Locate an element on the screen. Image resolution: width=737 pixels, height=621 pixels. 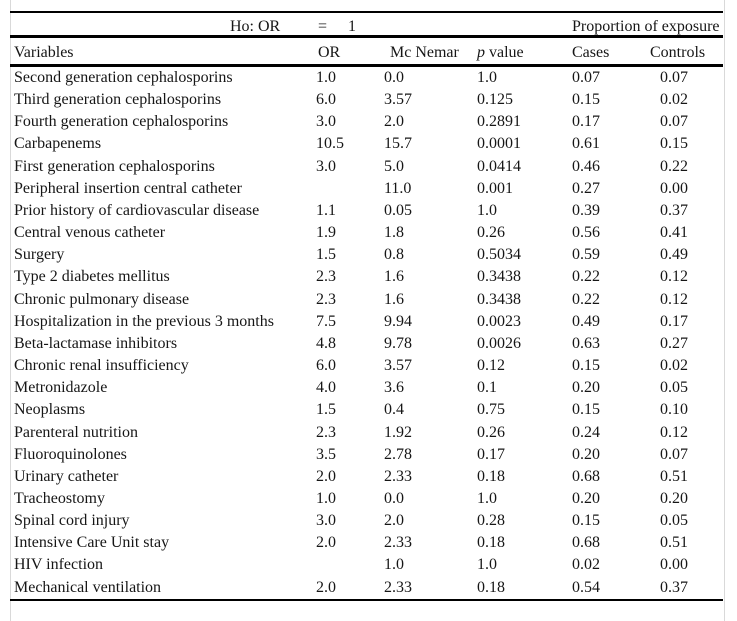
cases-cell: 0.68 is located at coordinates (586, 476).